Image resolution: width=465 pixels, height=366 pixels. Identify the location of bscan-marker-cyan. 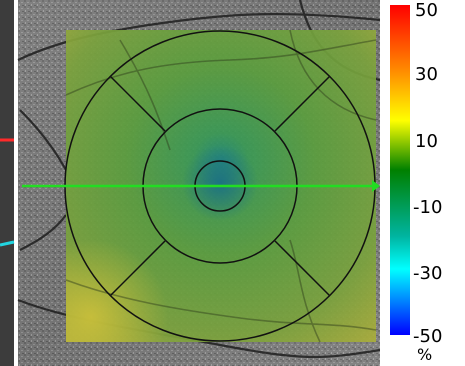
(7, 243).